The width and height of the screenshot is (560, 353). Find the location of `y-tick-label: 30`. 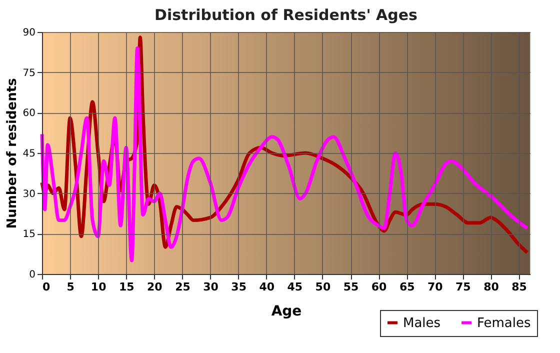

y-tick-label: 30 is located at coordinates (29, 194).